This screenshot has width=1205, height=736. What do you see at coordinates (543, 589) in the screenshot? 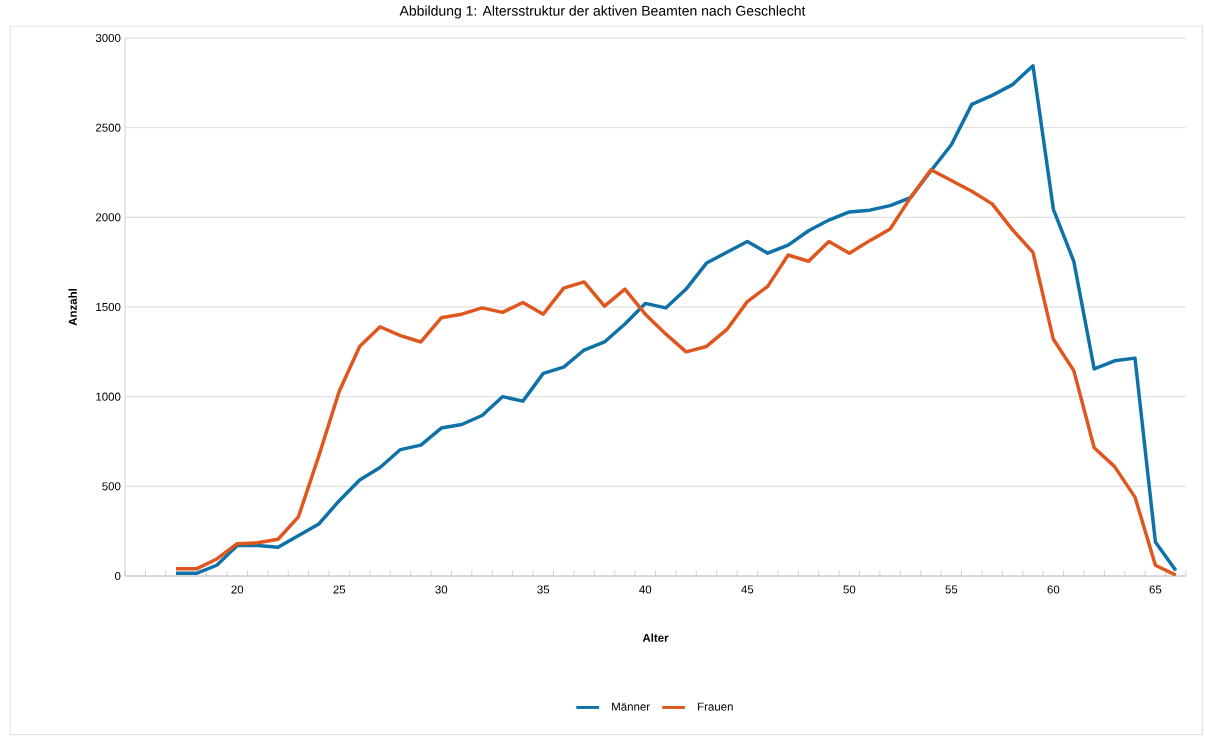
I see `x-tick-label: 35` at bounding box center [543, 589].